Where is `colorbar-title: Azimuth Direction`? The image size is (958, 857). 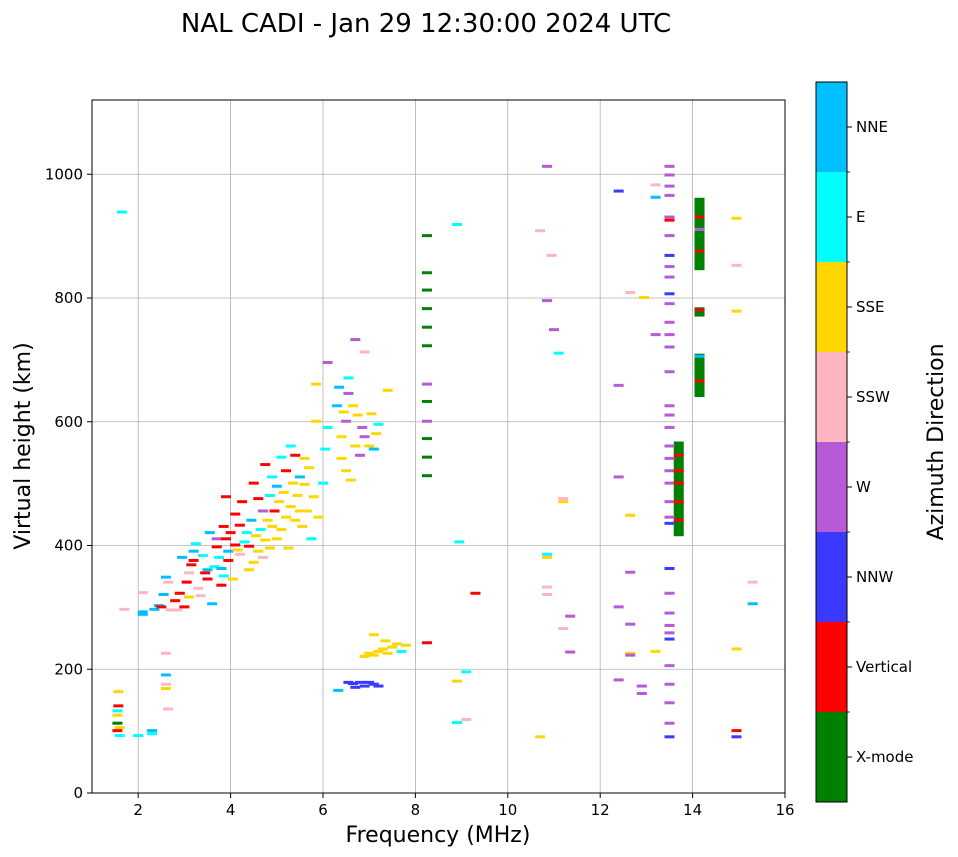 colorbar-title: Azimuth Direction is located at coordinates (936, 441).